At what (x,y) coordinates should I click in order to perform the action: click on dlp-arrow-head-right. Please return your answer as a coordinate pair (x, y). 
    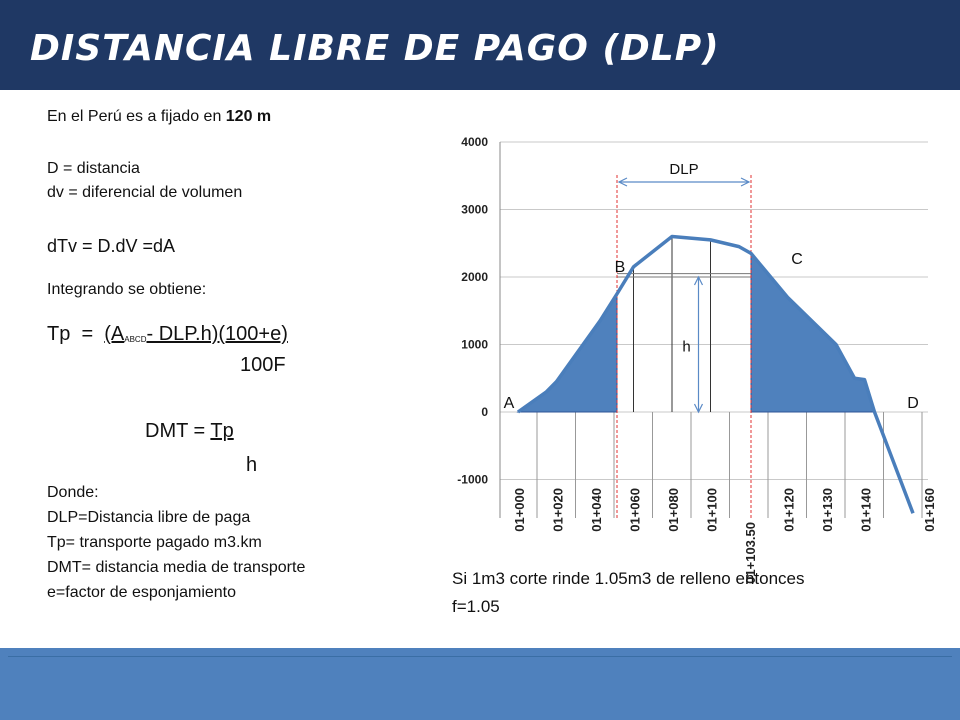
    Looking at the image, I should click on (745, 182).